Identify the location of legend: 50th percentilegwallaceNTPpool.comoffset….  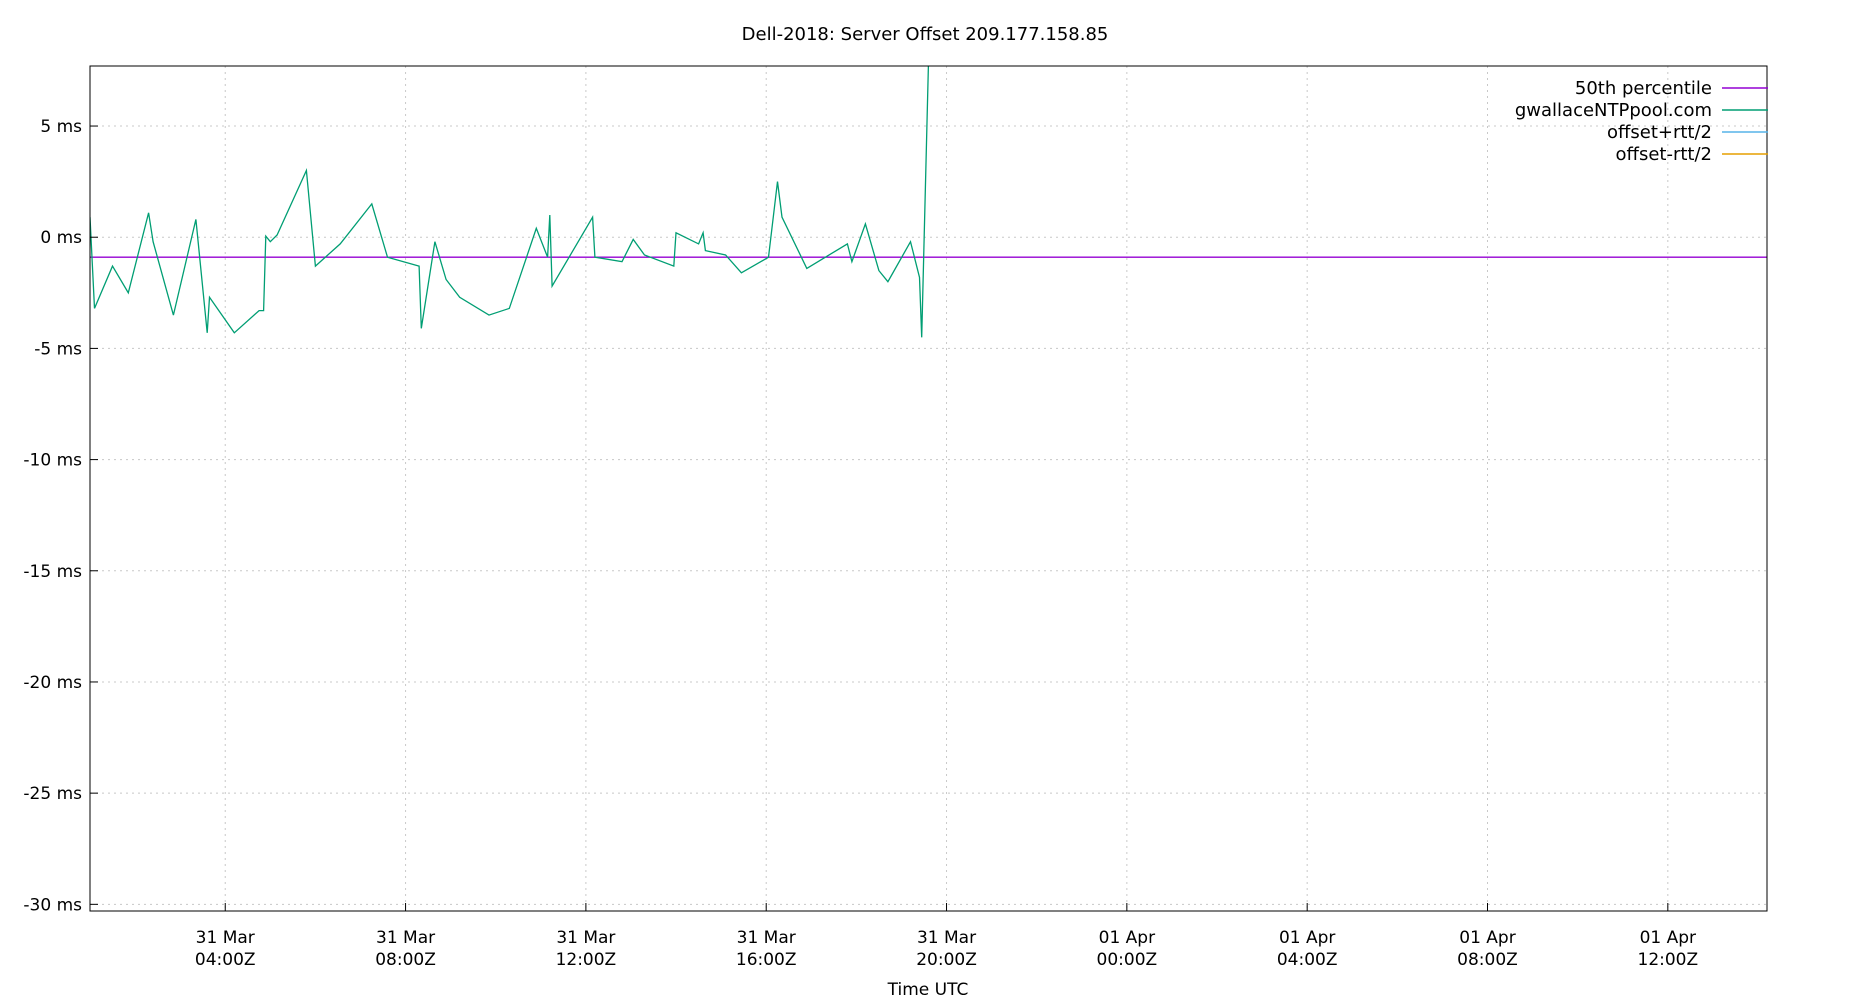
(1641, 121).